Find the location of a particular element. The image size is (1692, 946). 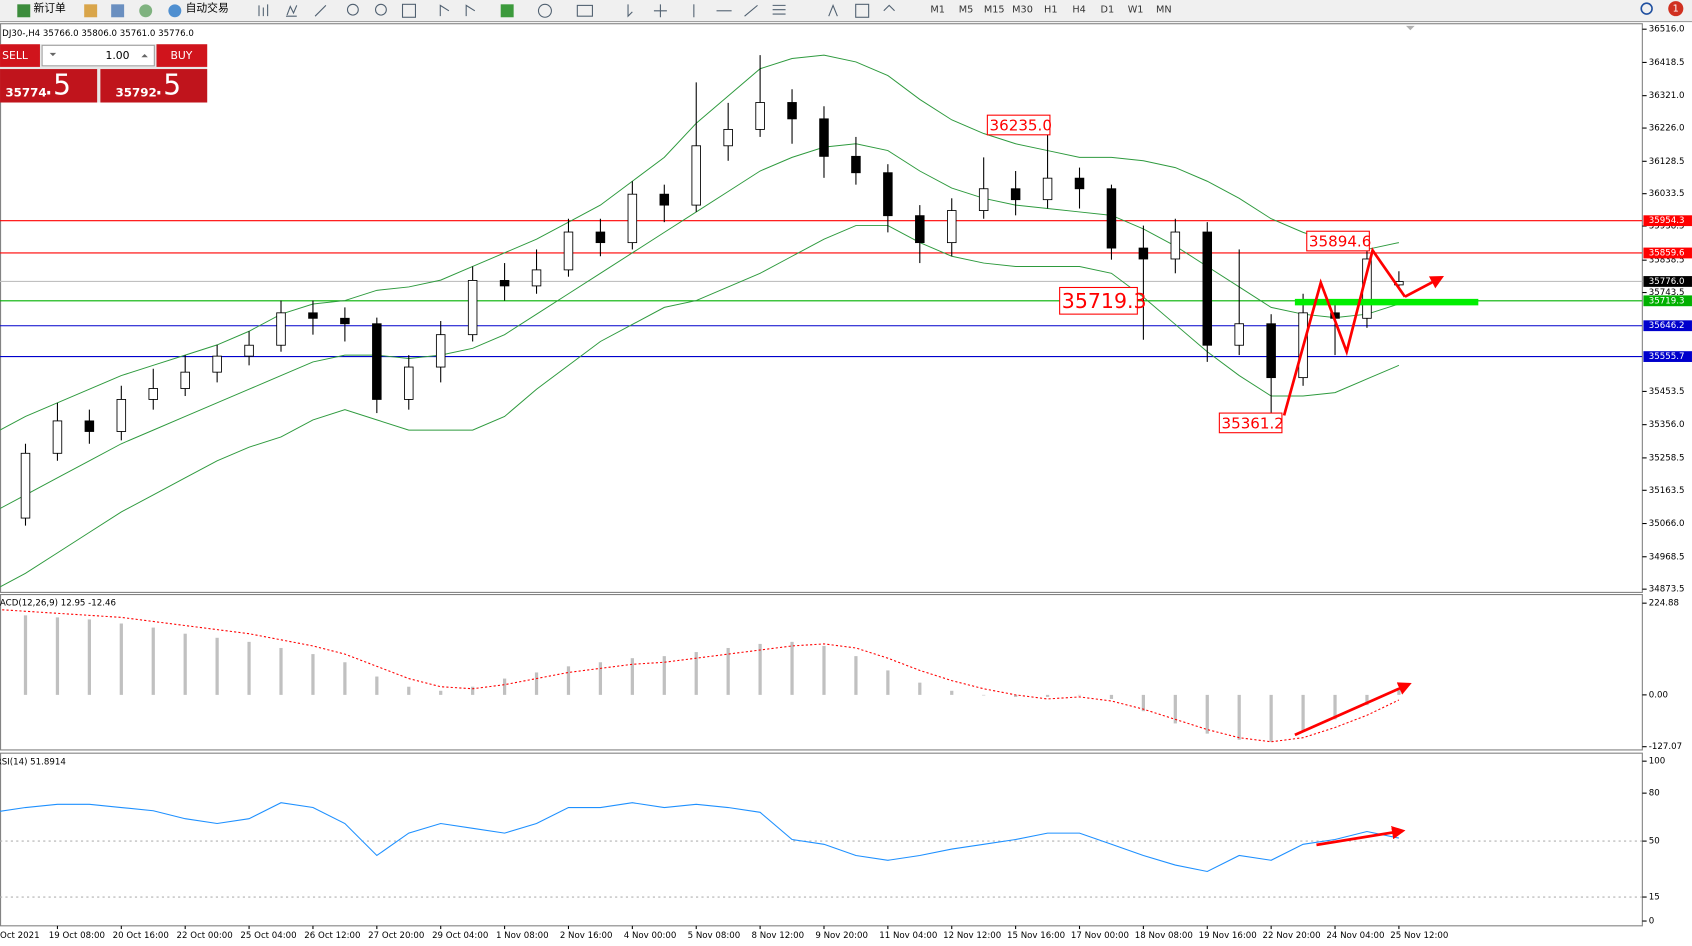

y-tick-label: 80 is located at coordinates (1654, 794).